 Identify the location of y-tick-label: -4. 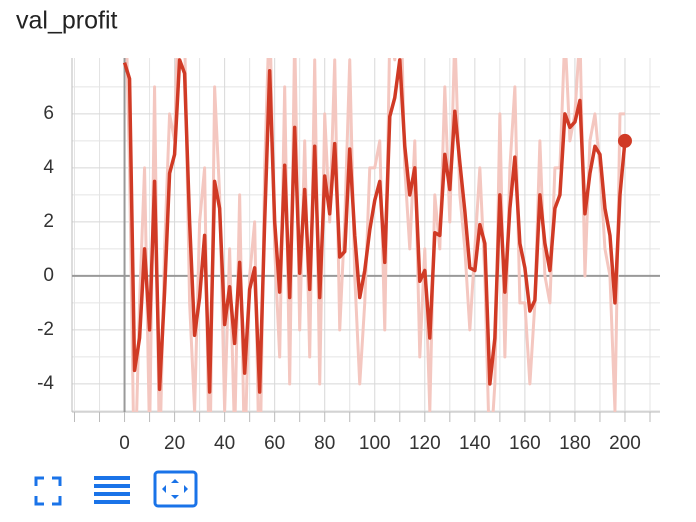
(45, 383).